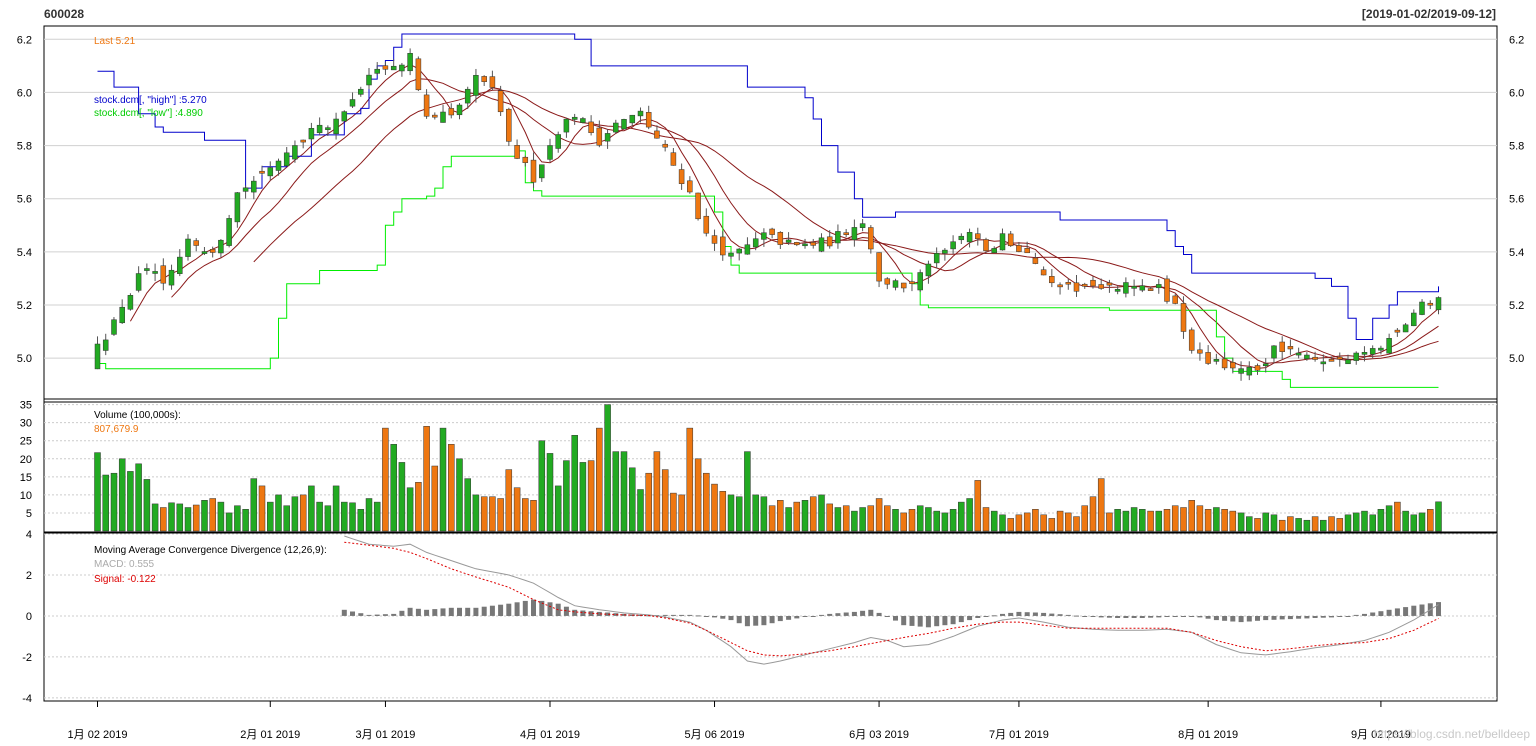 Image resolution: width=1536 pixels, height=746 pixels. What do you see at coordinates (27, 699) in the screenshot?
I see `macd-ytick: -4` at bounding box center [27, 699].